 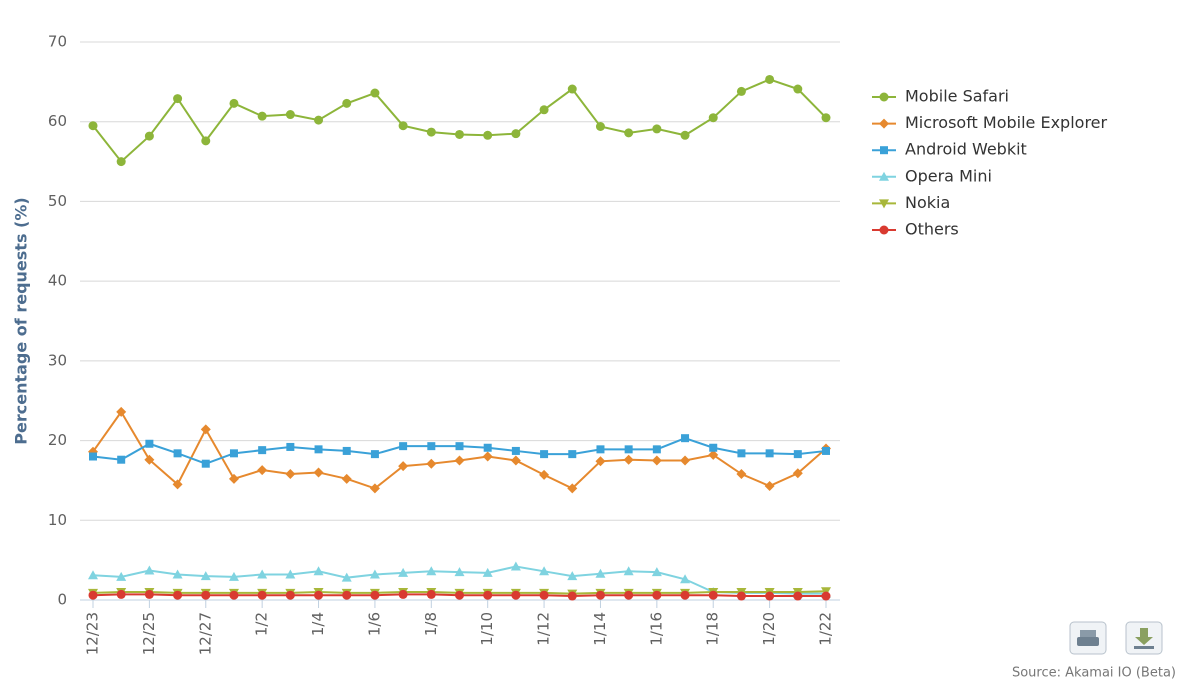 I want to click on x-tick-label: 1/4, so click(x=318, y=624).